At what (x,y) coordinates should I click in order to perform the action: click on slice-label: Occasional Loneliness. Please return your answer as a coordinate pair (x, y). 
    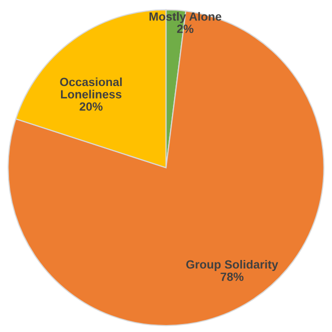
    Looking at the image, I should click on (91, 87).